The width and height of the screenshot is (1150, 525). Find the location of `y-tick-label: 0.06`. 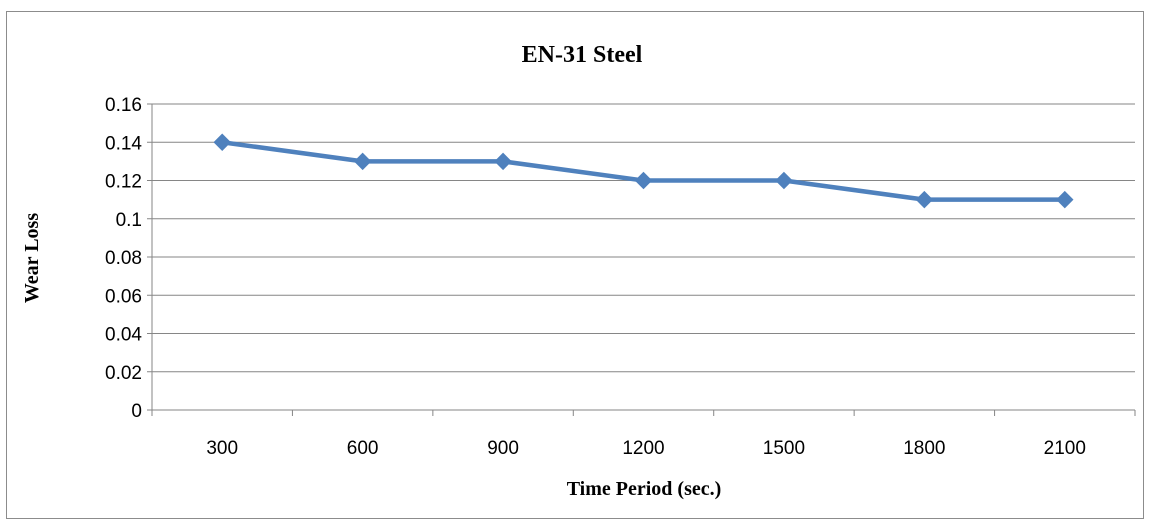

y-tick-label: 0.06 is located at coordinates (123, 296).